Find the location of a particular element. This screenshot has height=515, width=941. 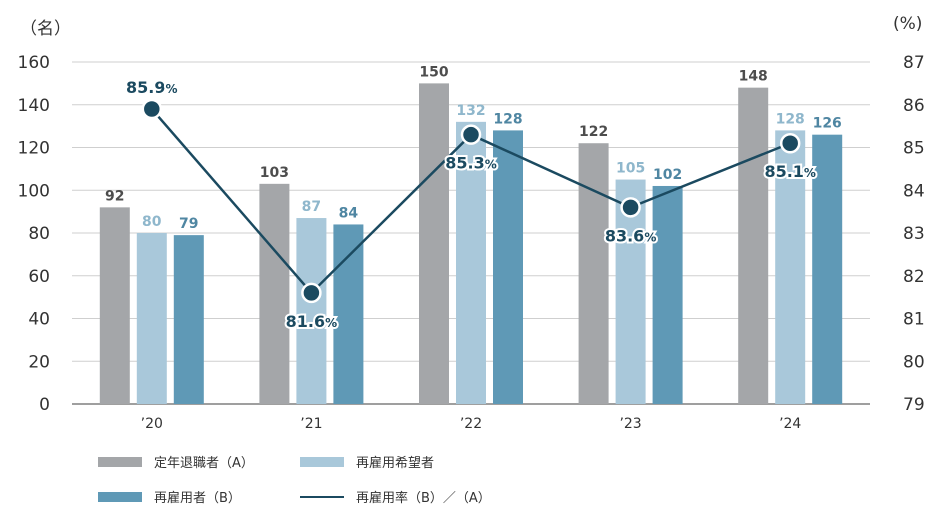

right-axis-unit: (%) is located at coordinates (908, 24).